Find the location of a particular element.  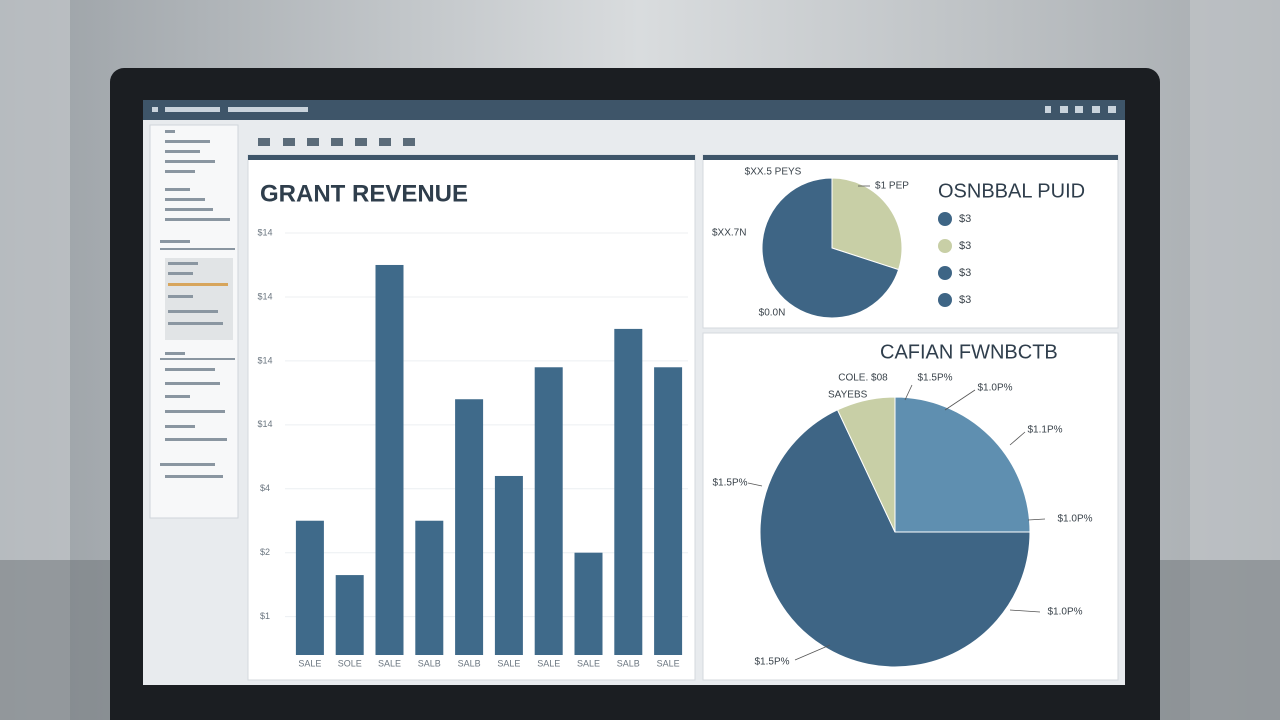

top-bar-items is located at coordinates (634, 109).